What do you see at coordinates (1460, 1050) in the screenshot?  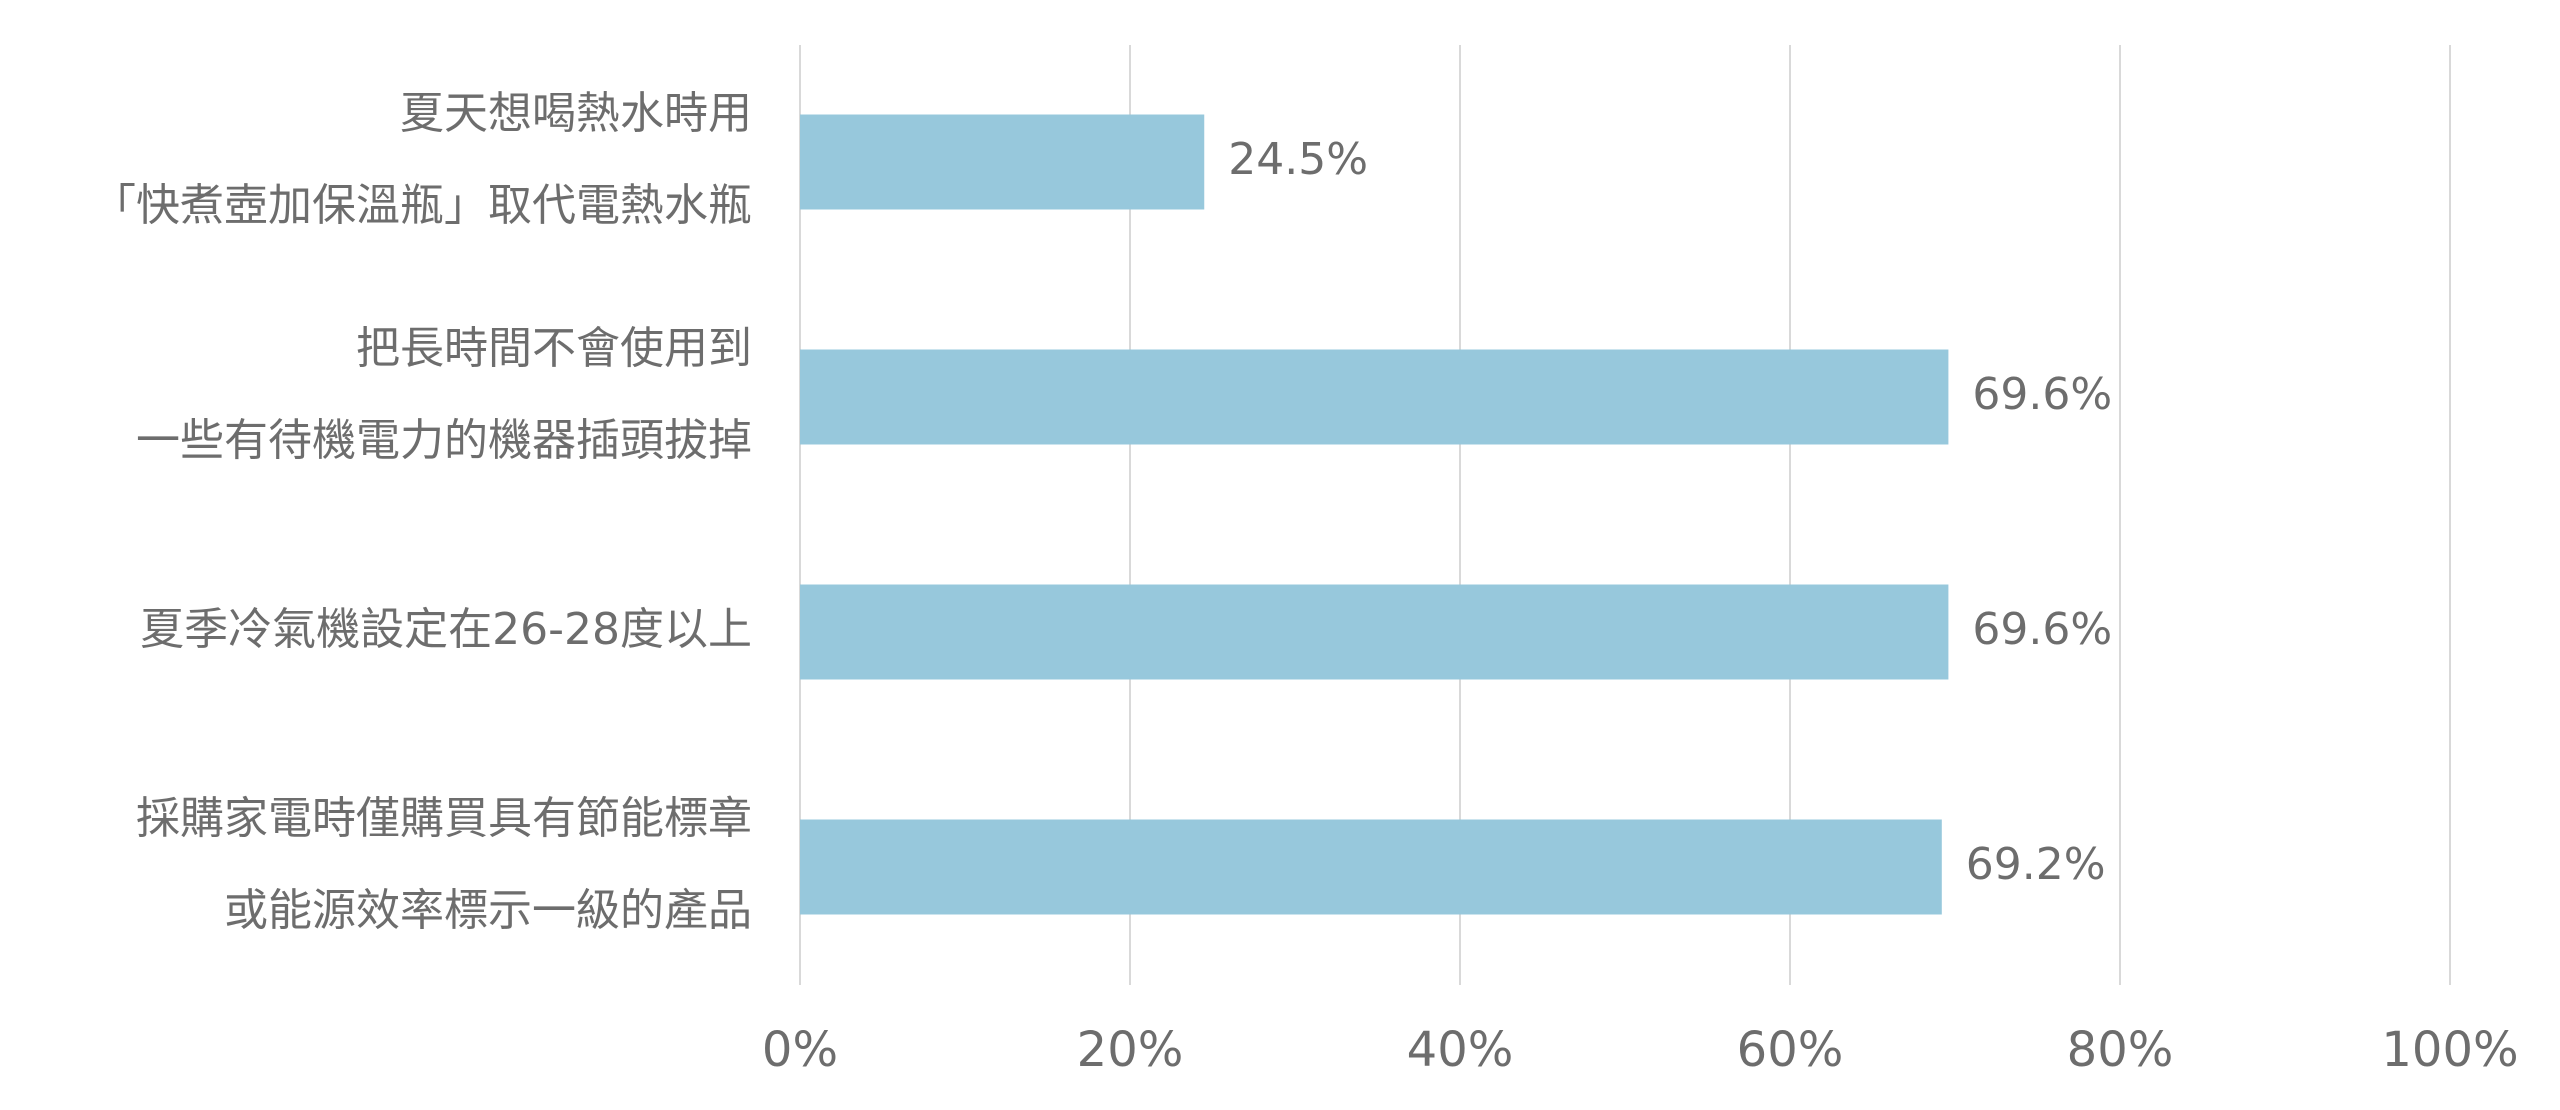 I see `x-tick-label: 40%` at bounding box center [1460, 1050].